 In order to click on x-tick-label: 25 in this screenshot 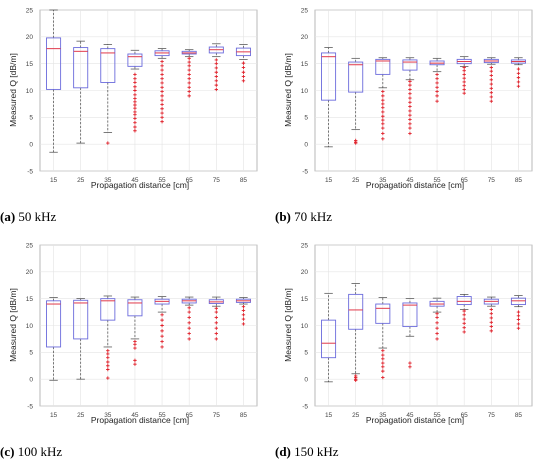, I will do `click(356, 180)`.